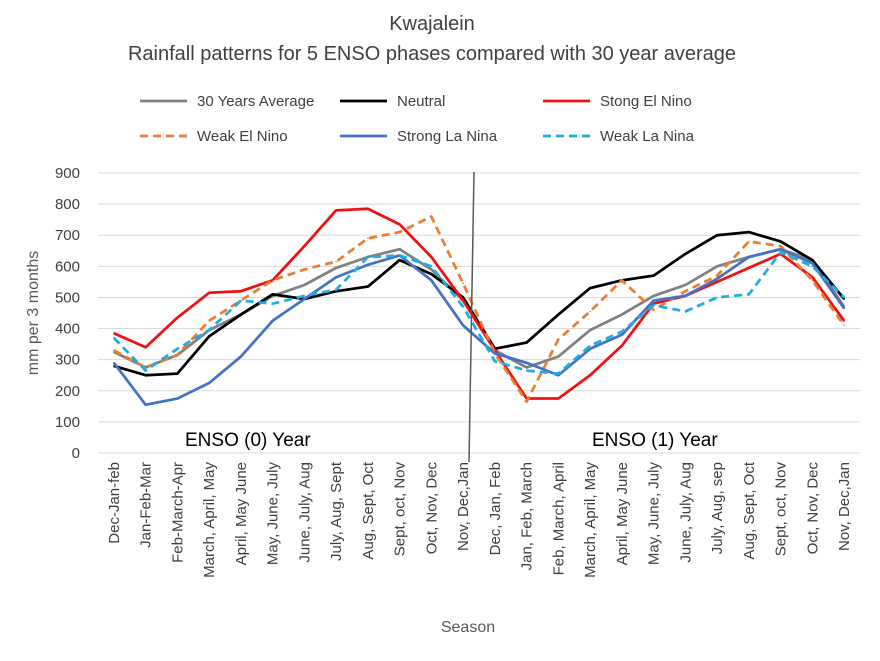 The width and height of the screenshot is (880, 661). I want to click on x-tick-label: Feb, March, April, so click(558, 518).